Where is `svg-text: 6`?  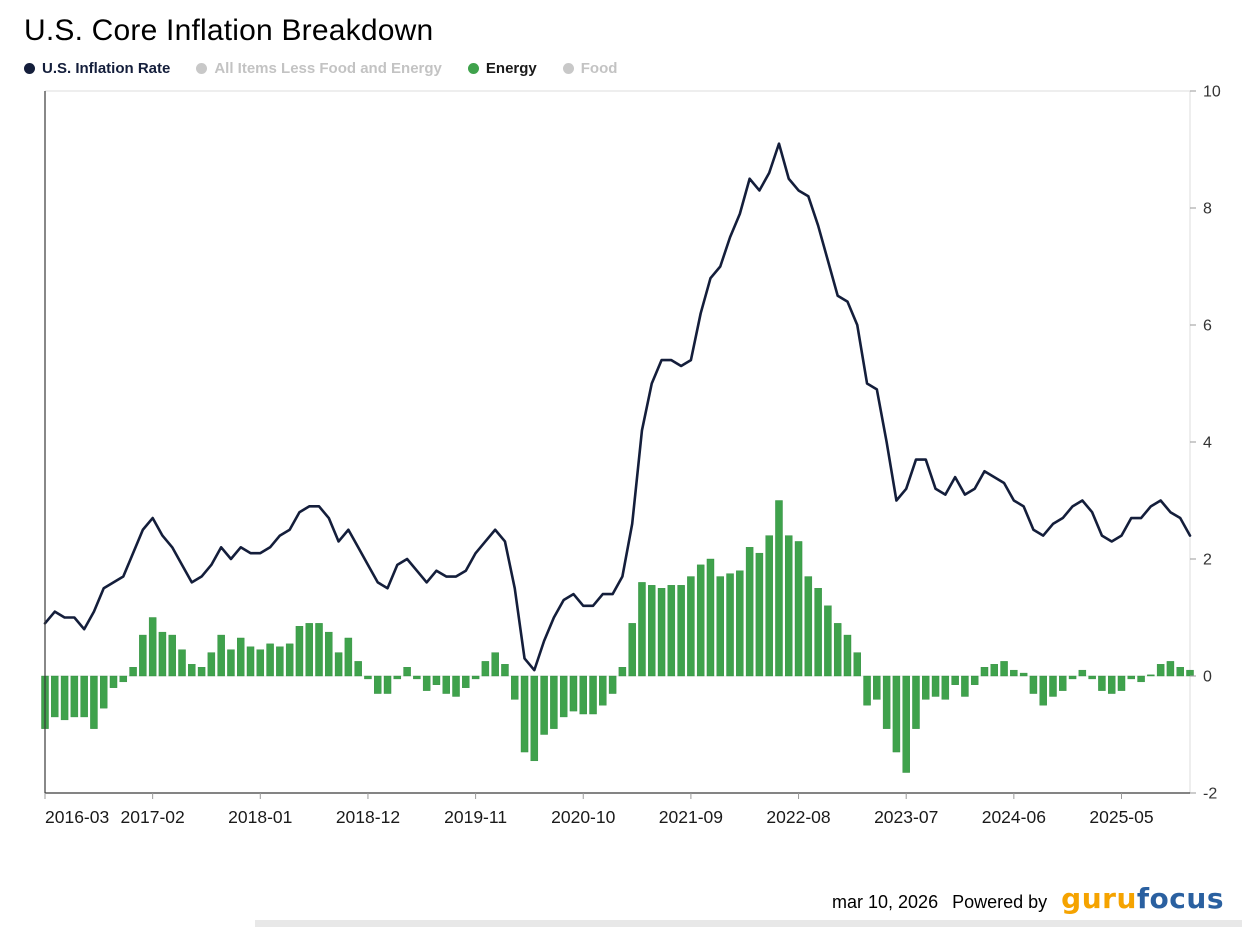
svg-text: 6 is located at coordinates (1207, 326).